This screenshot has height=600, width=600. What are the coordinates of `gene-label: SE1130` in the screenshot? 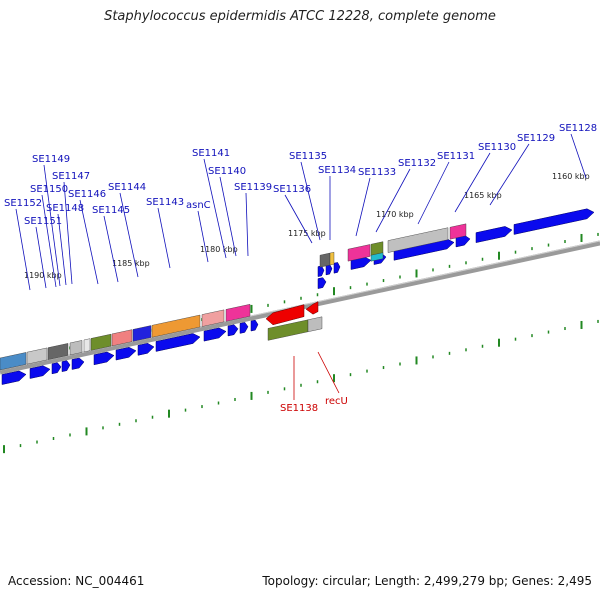 It's located at (497, 147).